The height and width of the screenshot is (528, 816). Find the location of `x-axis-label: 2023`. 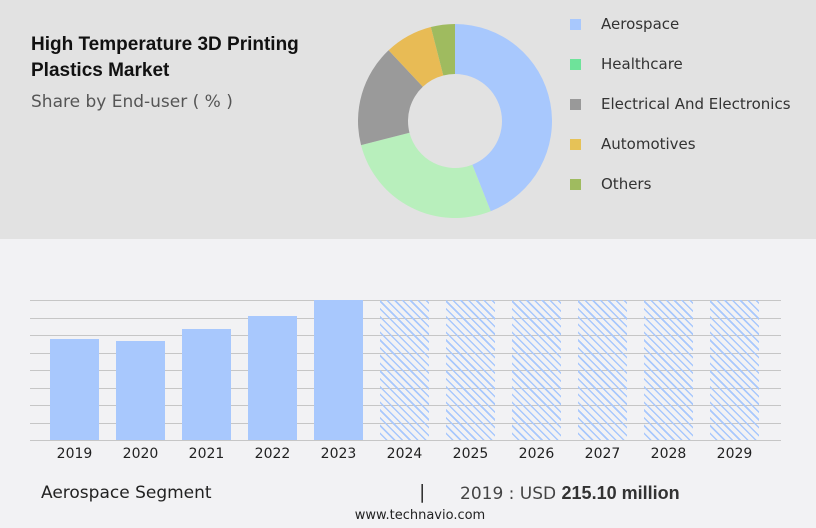

x-axis-label: 2023 is located at coordinates (338, 454).